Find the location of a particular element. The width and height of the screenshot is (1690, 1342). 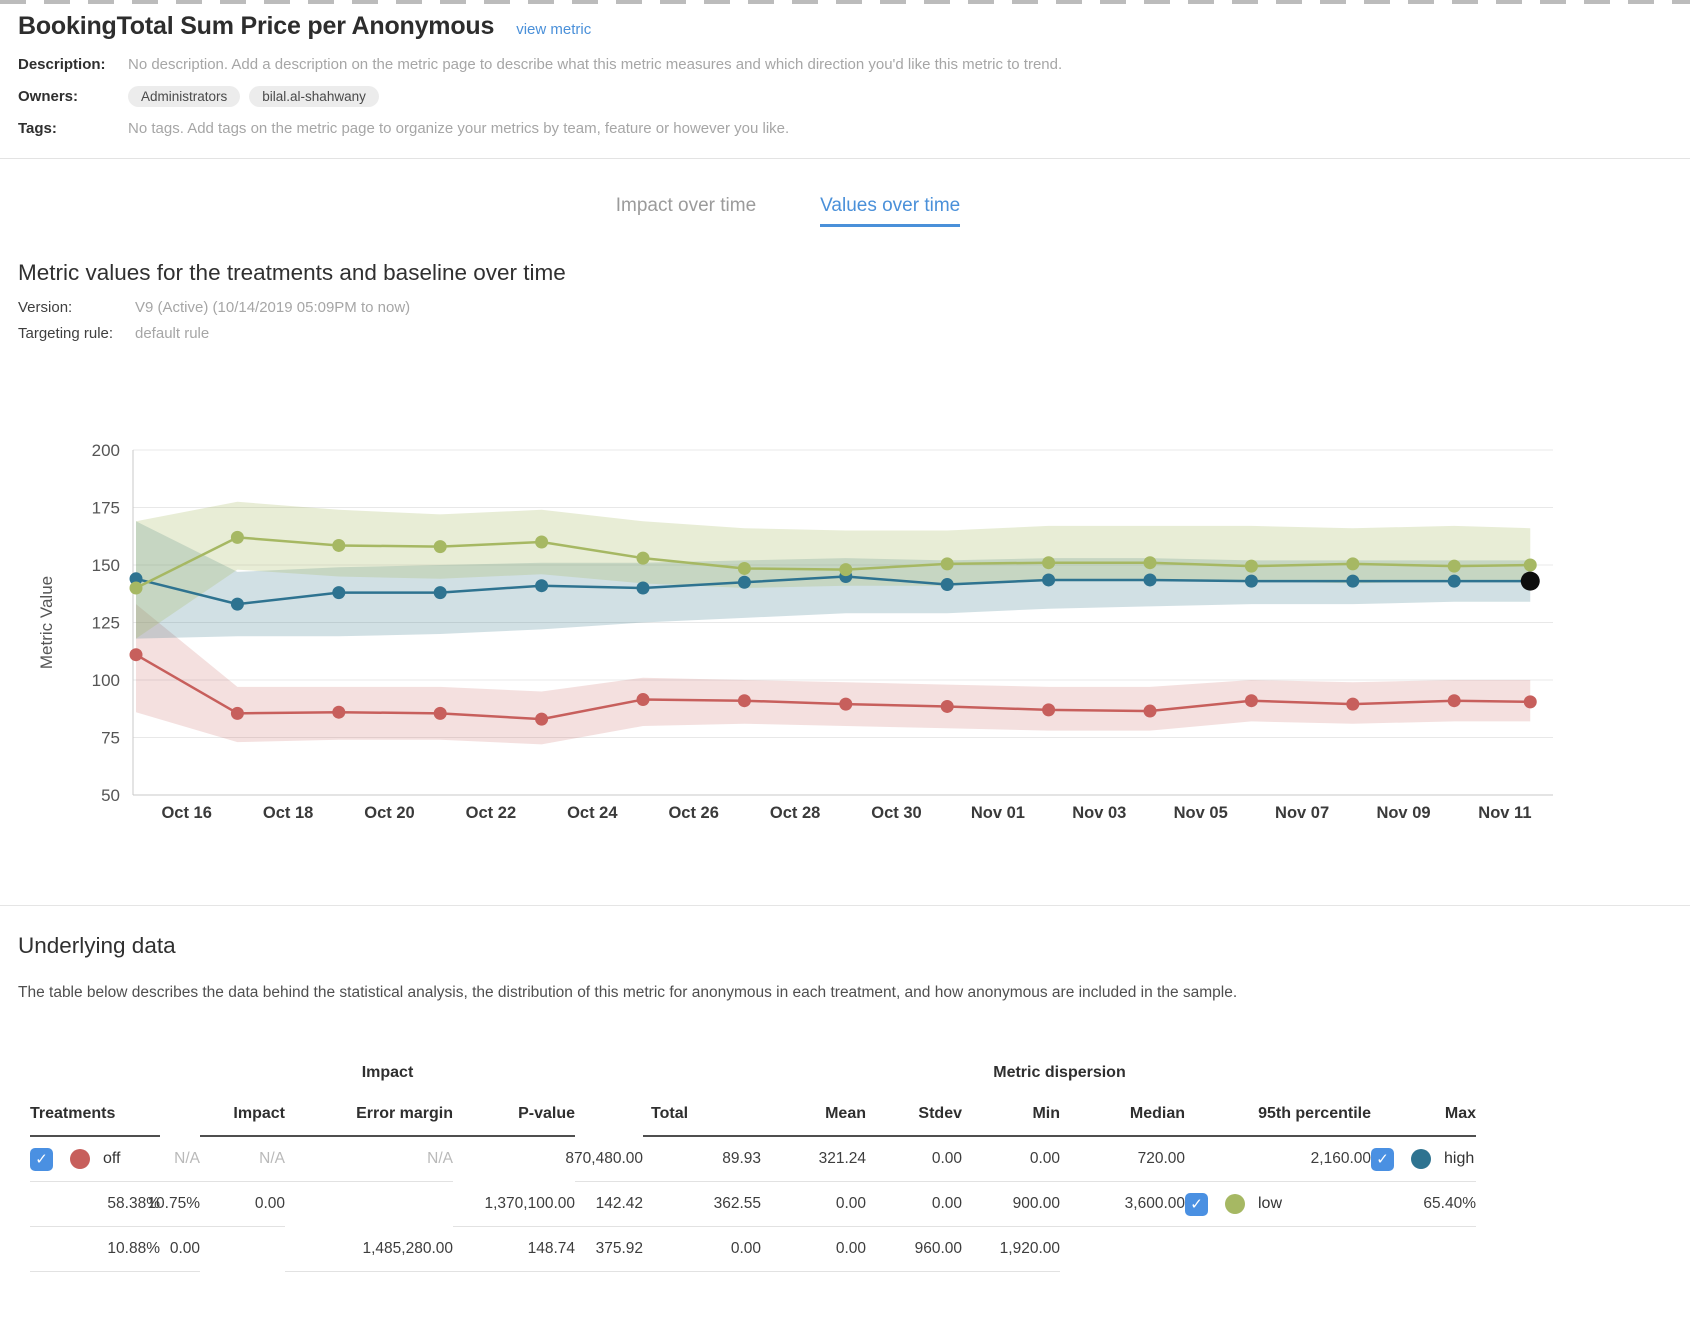

y-axis-title: Metric Value is located at coordinates (46, 622).